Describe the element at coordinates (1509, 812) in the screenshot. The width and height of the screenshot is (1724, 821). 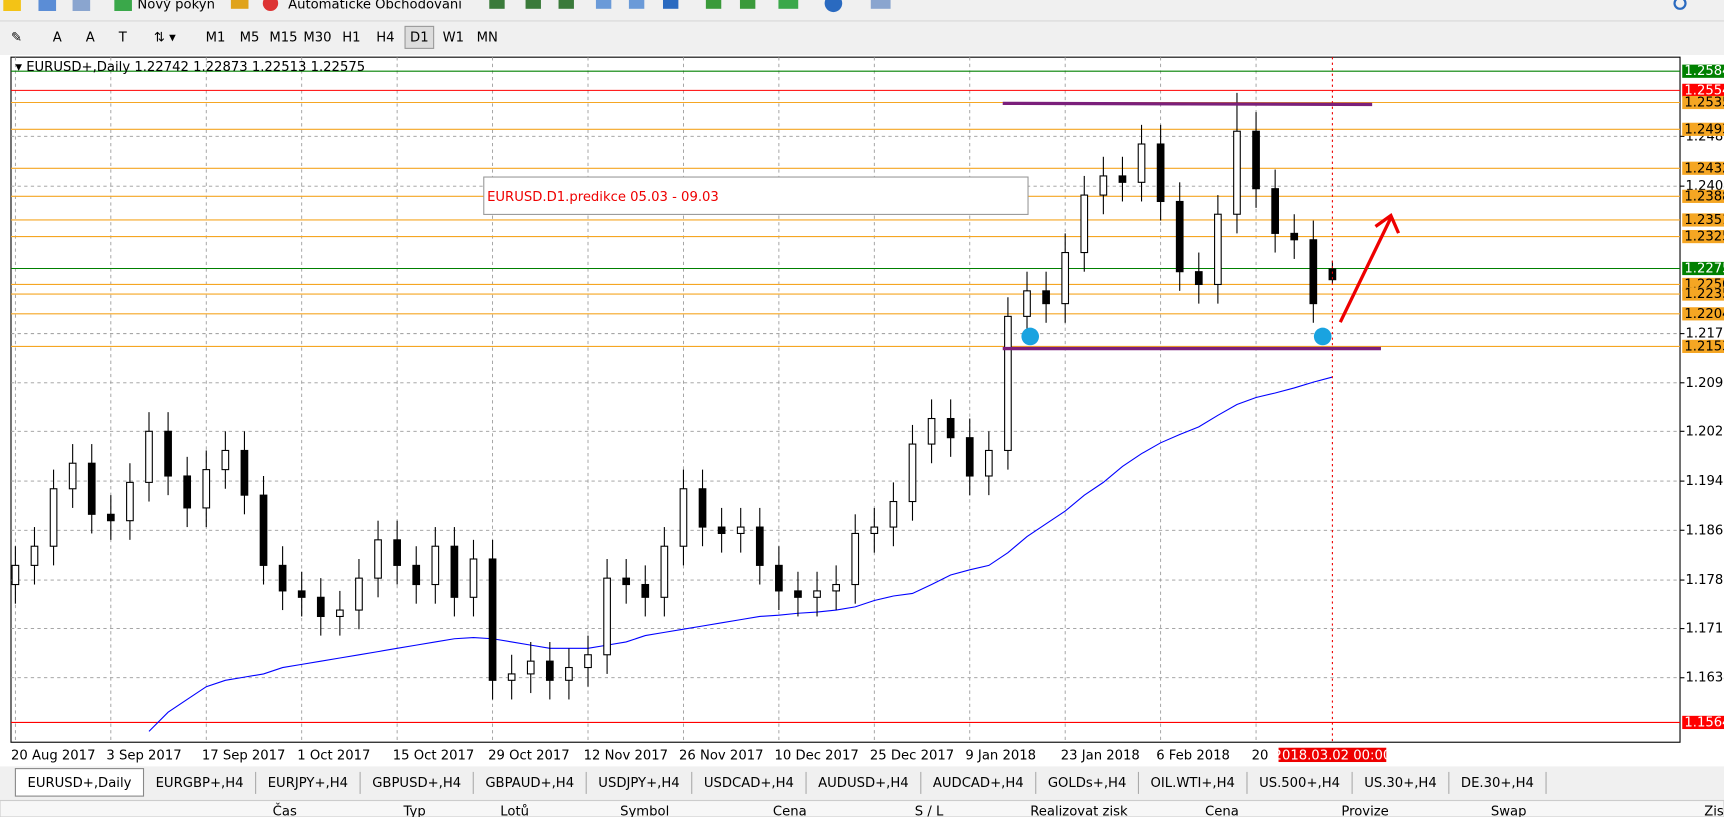
I see `column-header: Swap` at that location.